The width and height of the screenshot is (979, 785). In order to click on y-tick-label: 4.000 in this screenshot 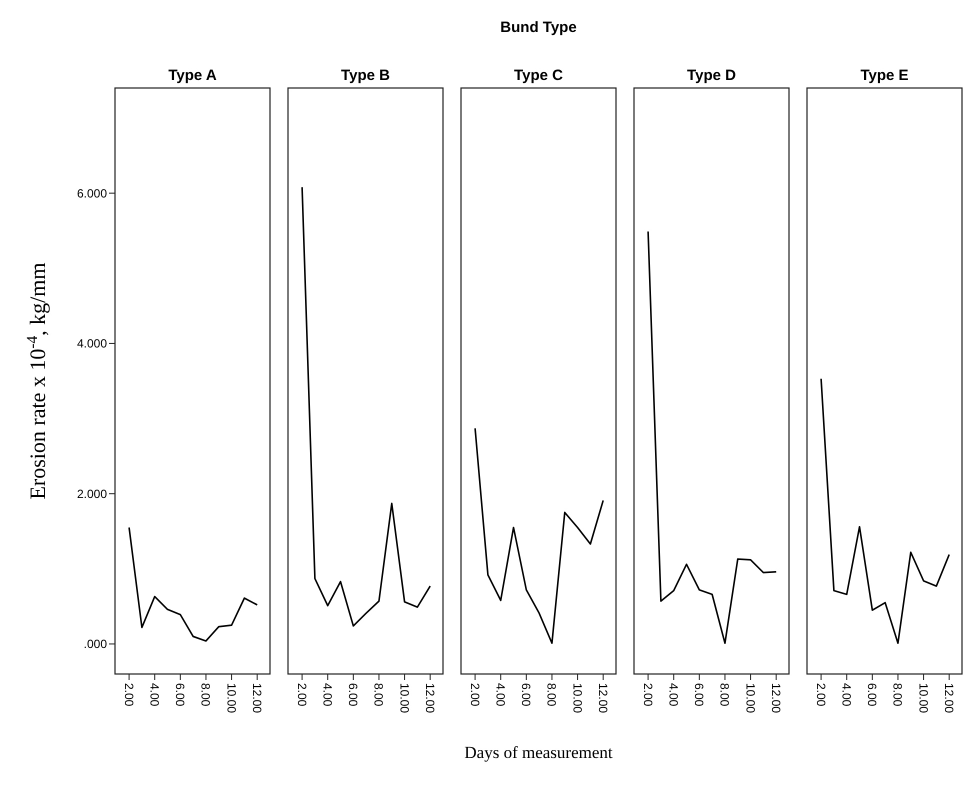, I will do `click(92, 343)`.